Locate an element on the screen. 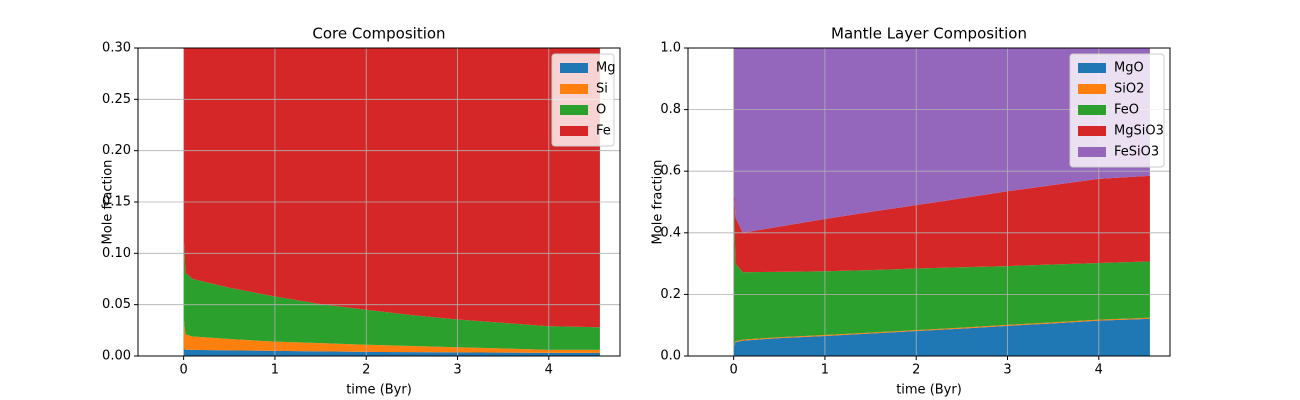 The width and height of the screenshot is (1300, 400). legend: Mg Si O Fe is located at coordinates (583, 100).